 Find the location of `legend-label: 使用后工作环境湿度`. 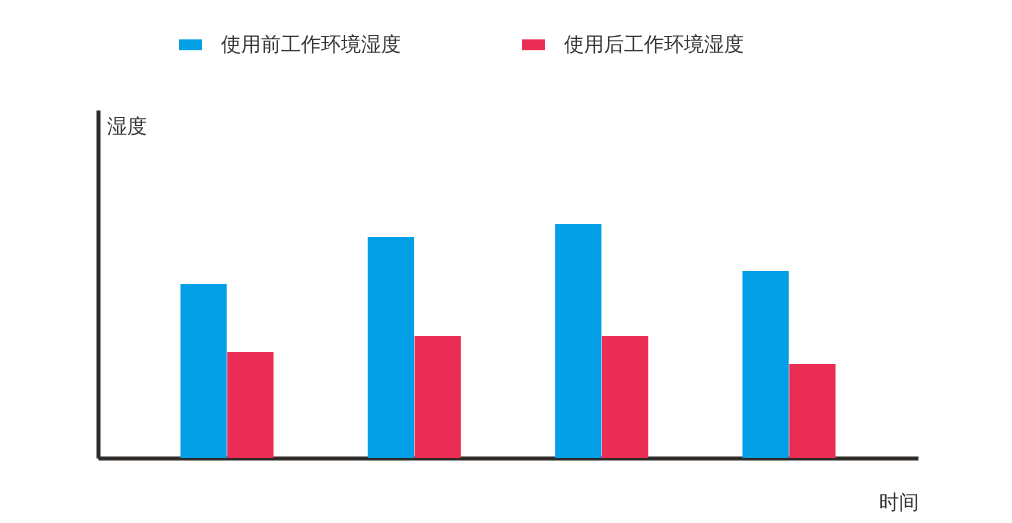

legend-label: 使用后工作环境湿度 is located at coordinates (654, 43).